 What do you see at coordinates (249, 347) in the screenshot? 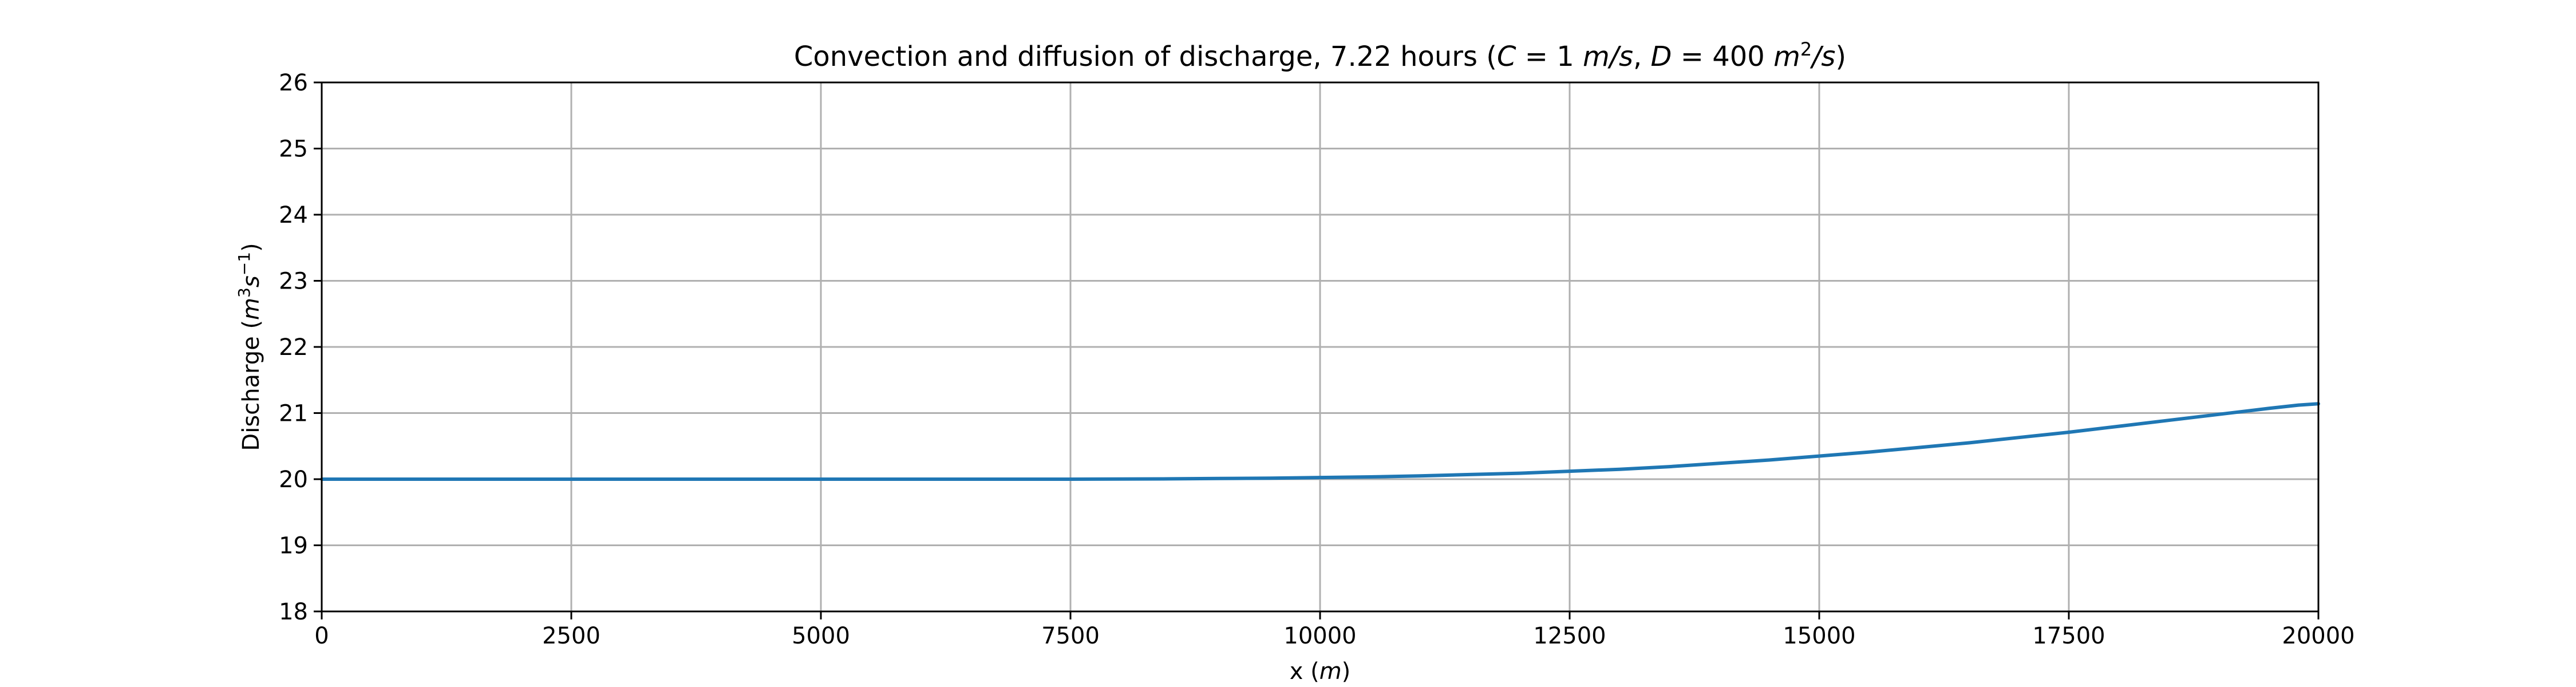
I see `y-axis-label: Discharge (m3s−1)` at bounding box center [249, 347].